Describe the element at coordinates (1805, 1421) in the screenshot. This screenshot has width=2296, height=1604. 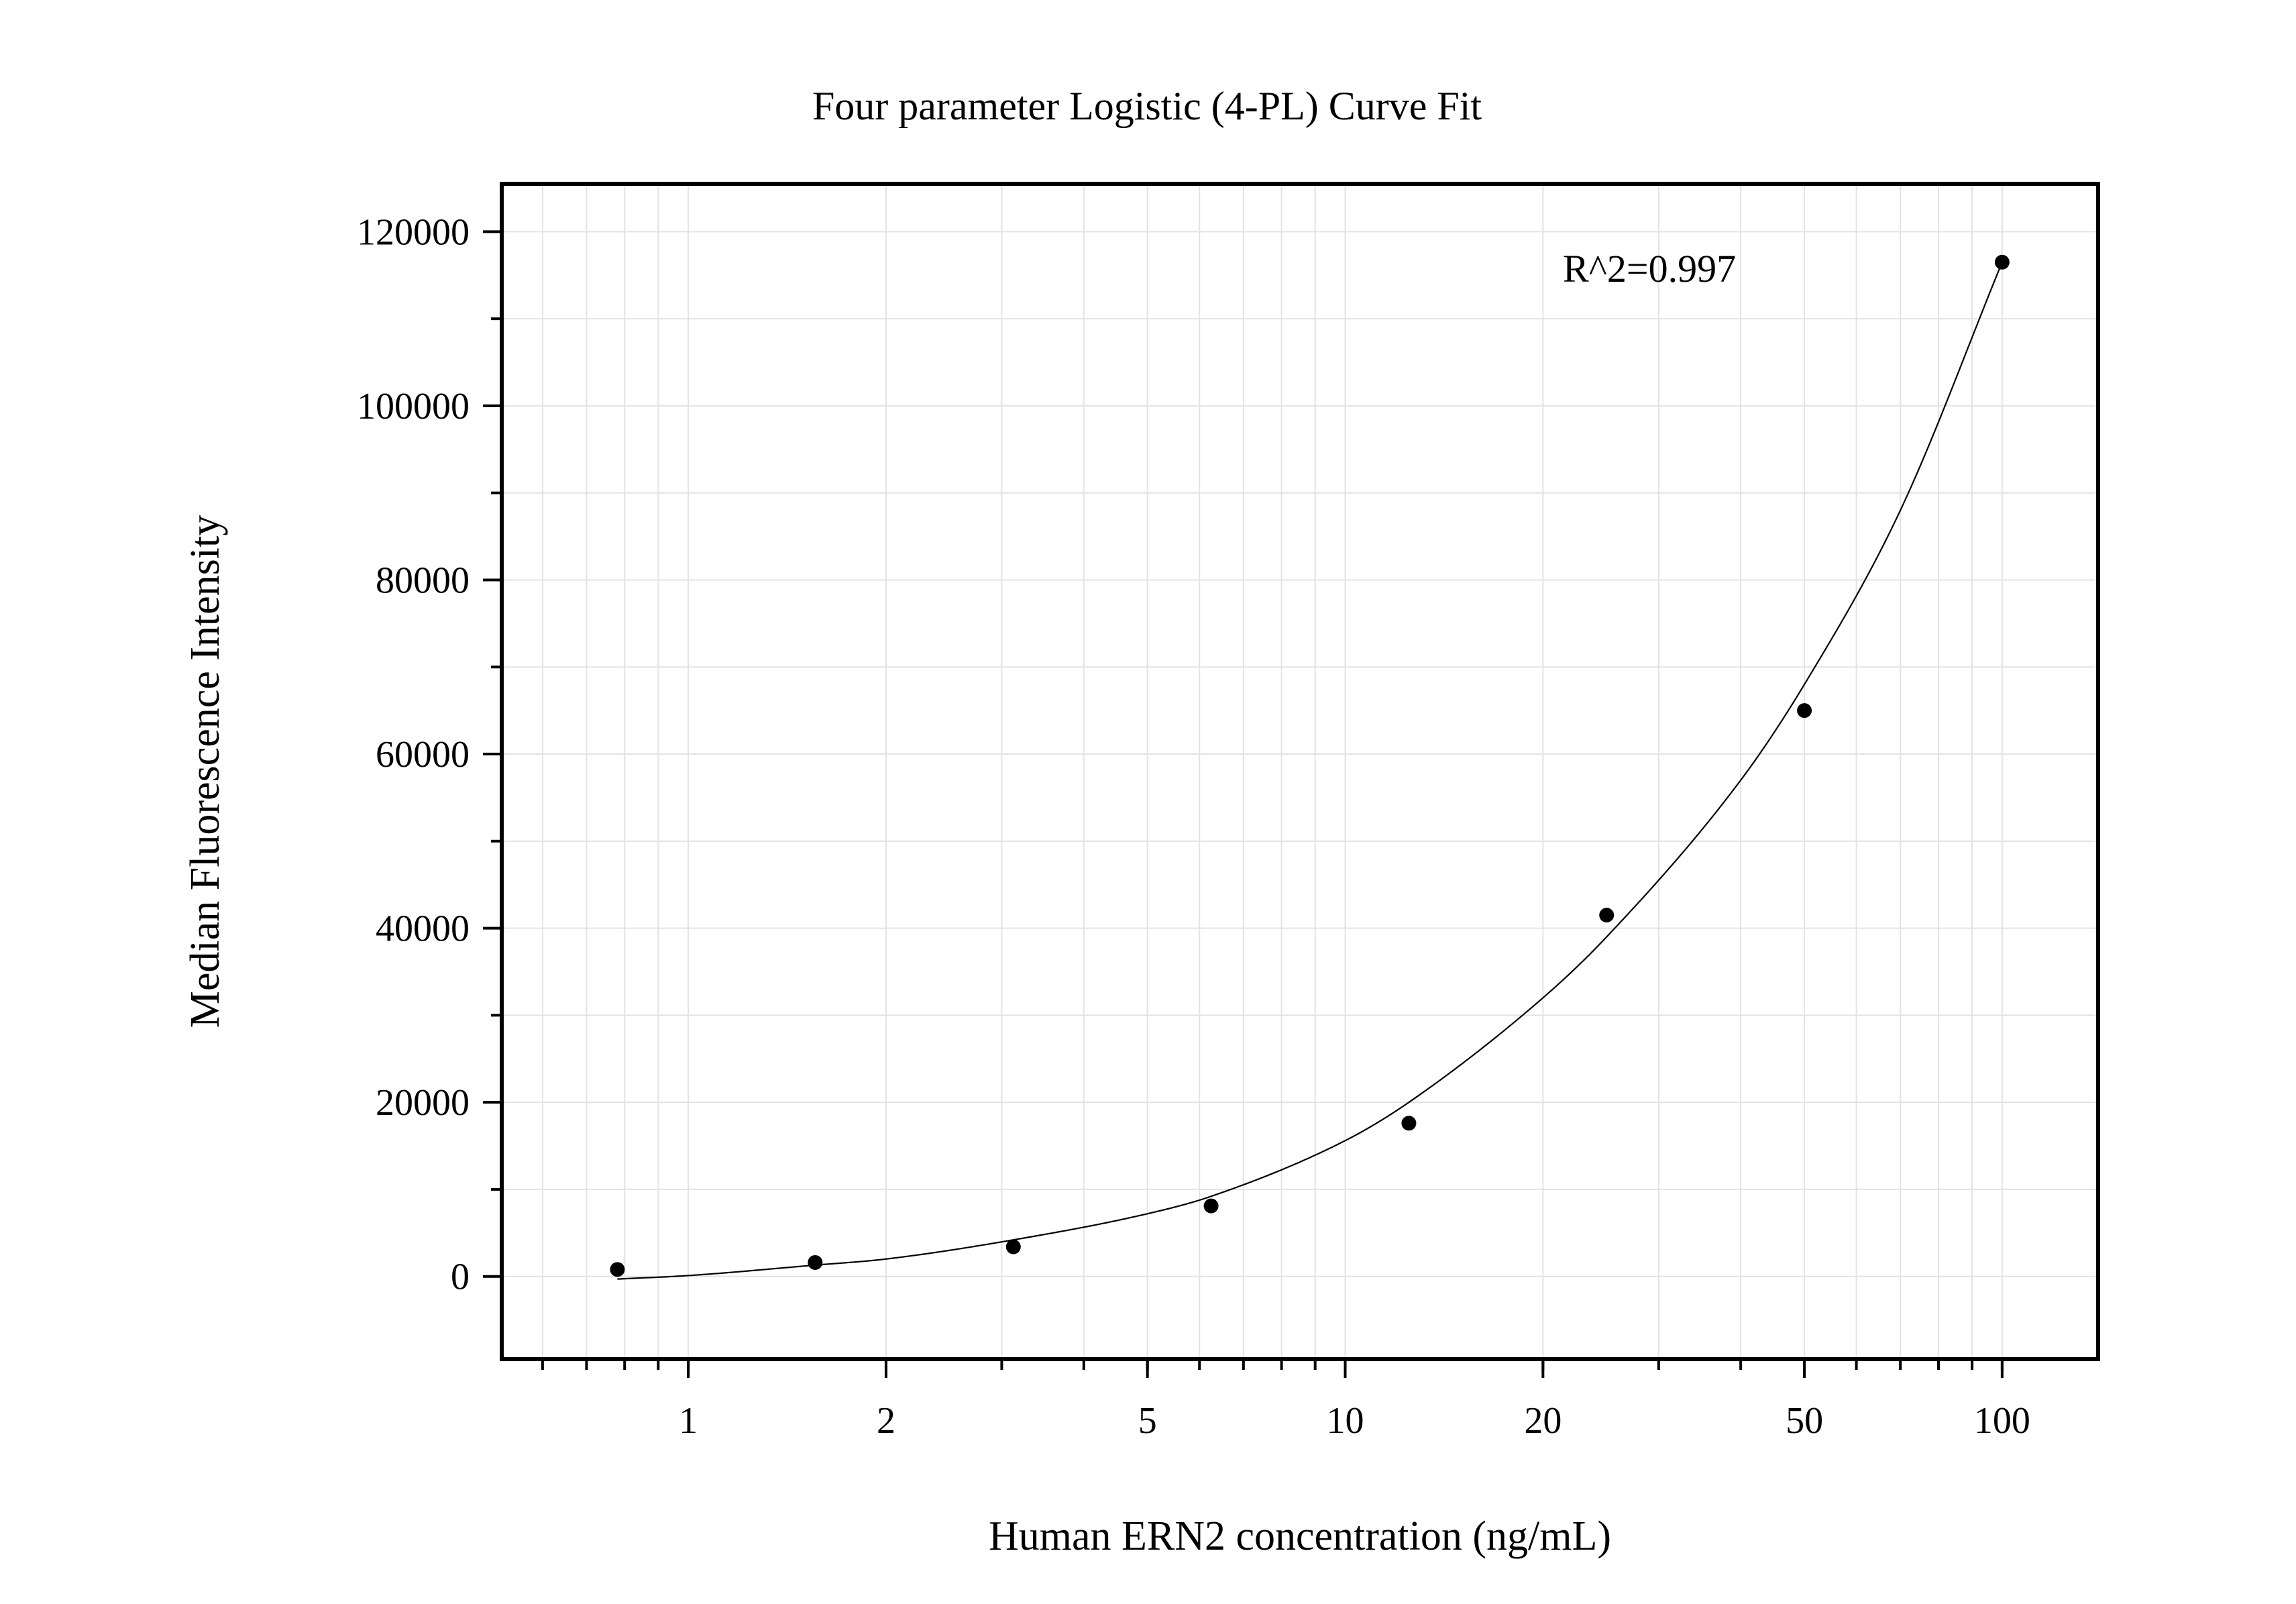
I see `x-tick-label: 50` at that location.